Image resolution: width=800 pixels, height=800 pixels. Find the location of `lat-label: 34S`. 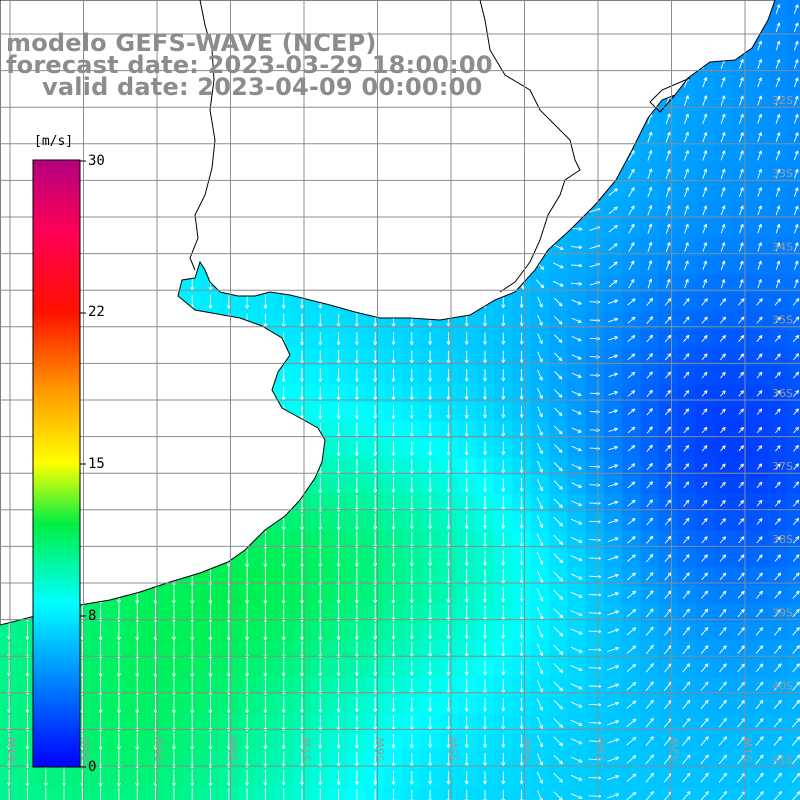

lat-label: 34S is located at coordinates (782, 246).